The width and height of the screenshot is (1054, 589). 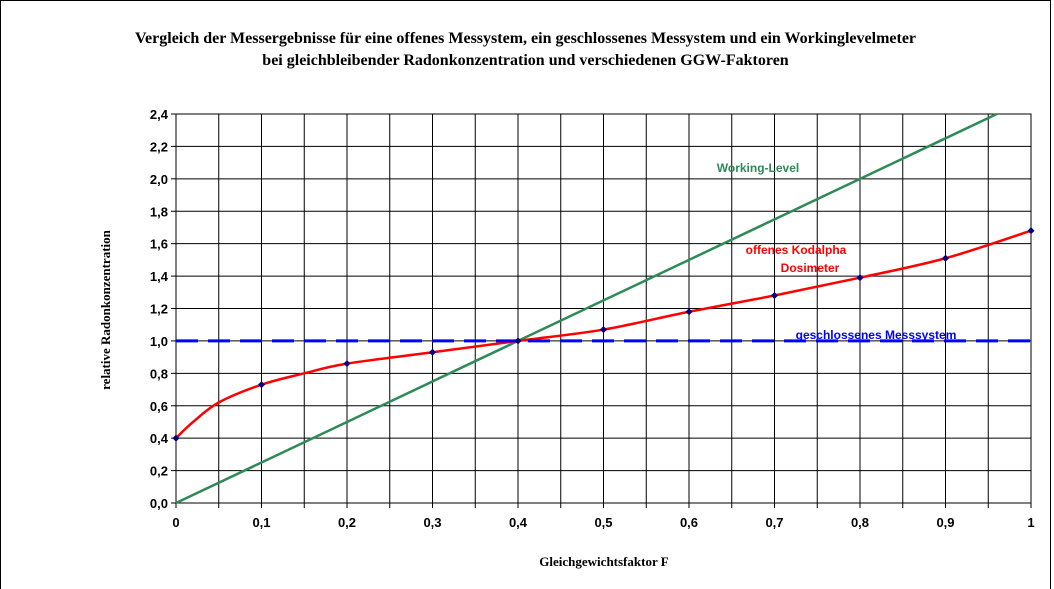 I want to click on y-tick-label: 1,2, so click(x=159, y=309).